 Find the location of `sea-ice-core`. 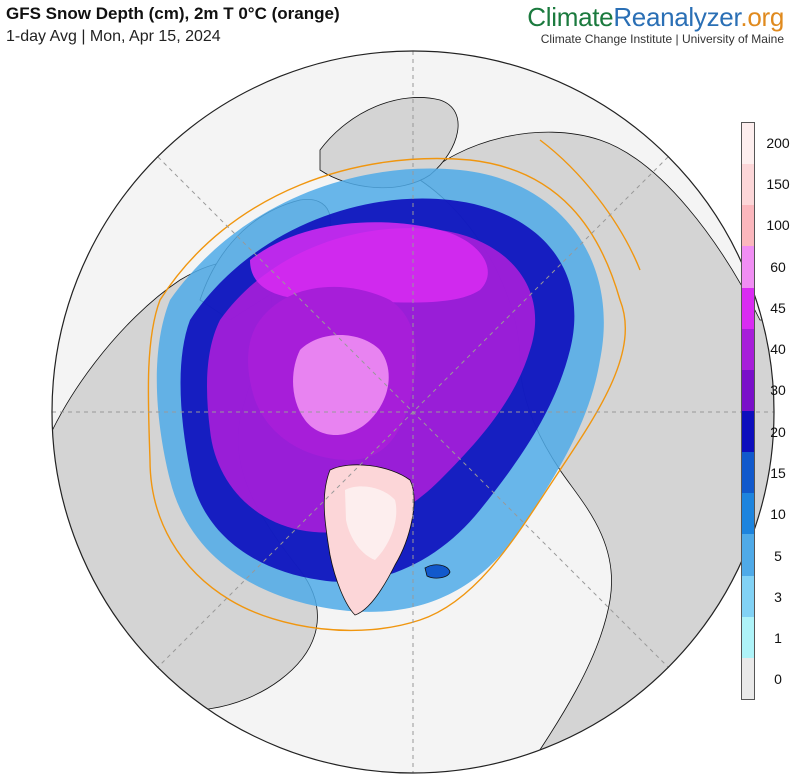

sea-ice-core is located at coordinates (341, 385).